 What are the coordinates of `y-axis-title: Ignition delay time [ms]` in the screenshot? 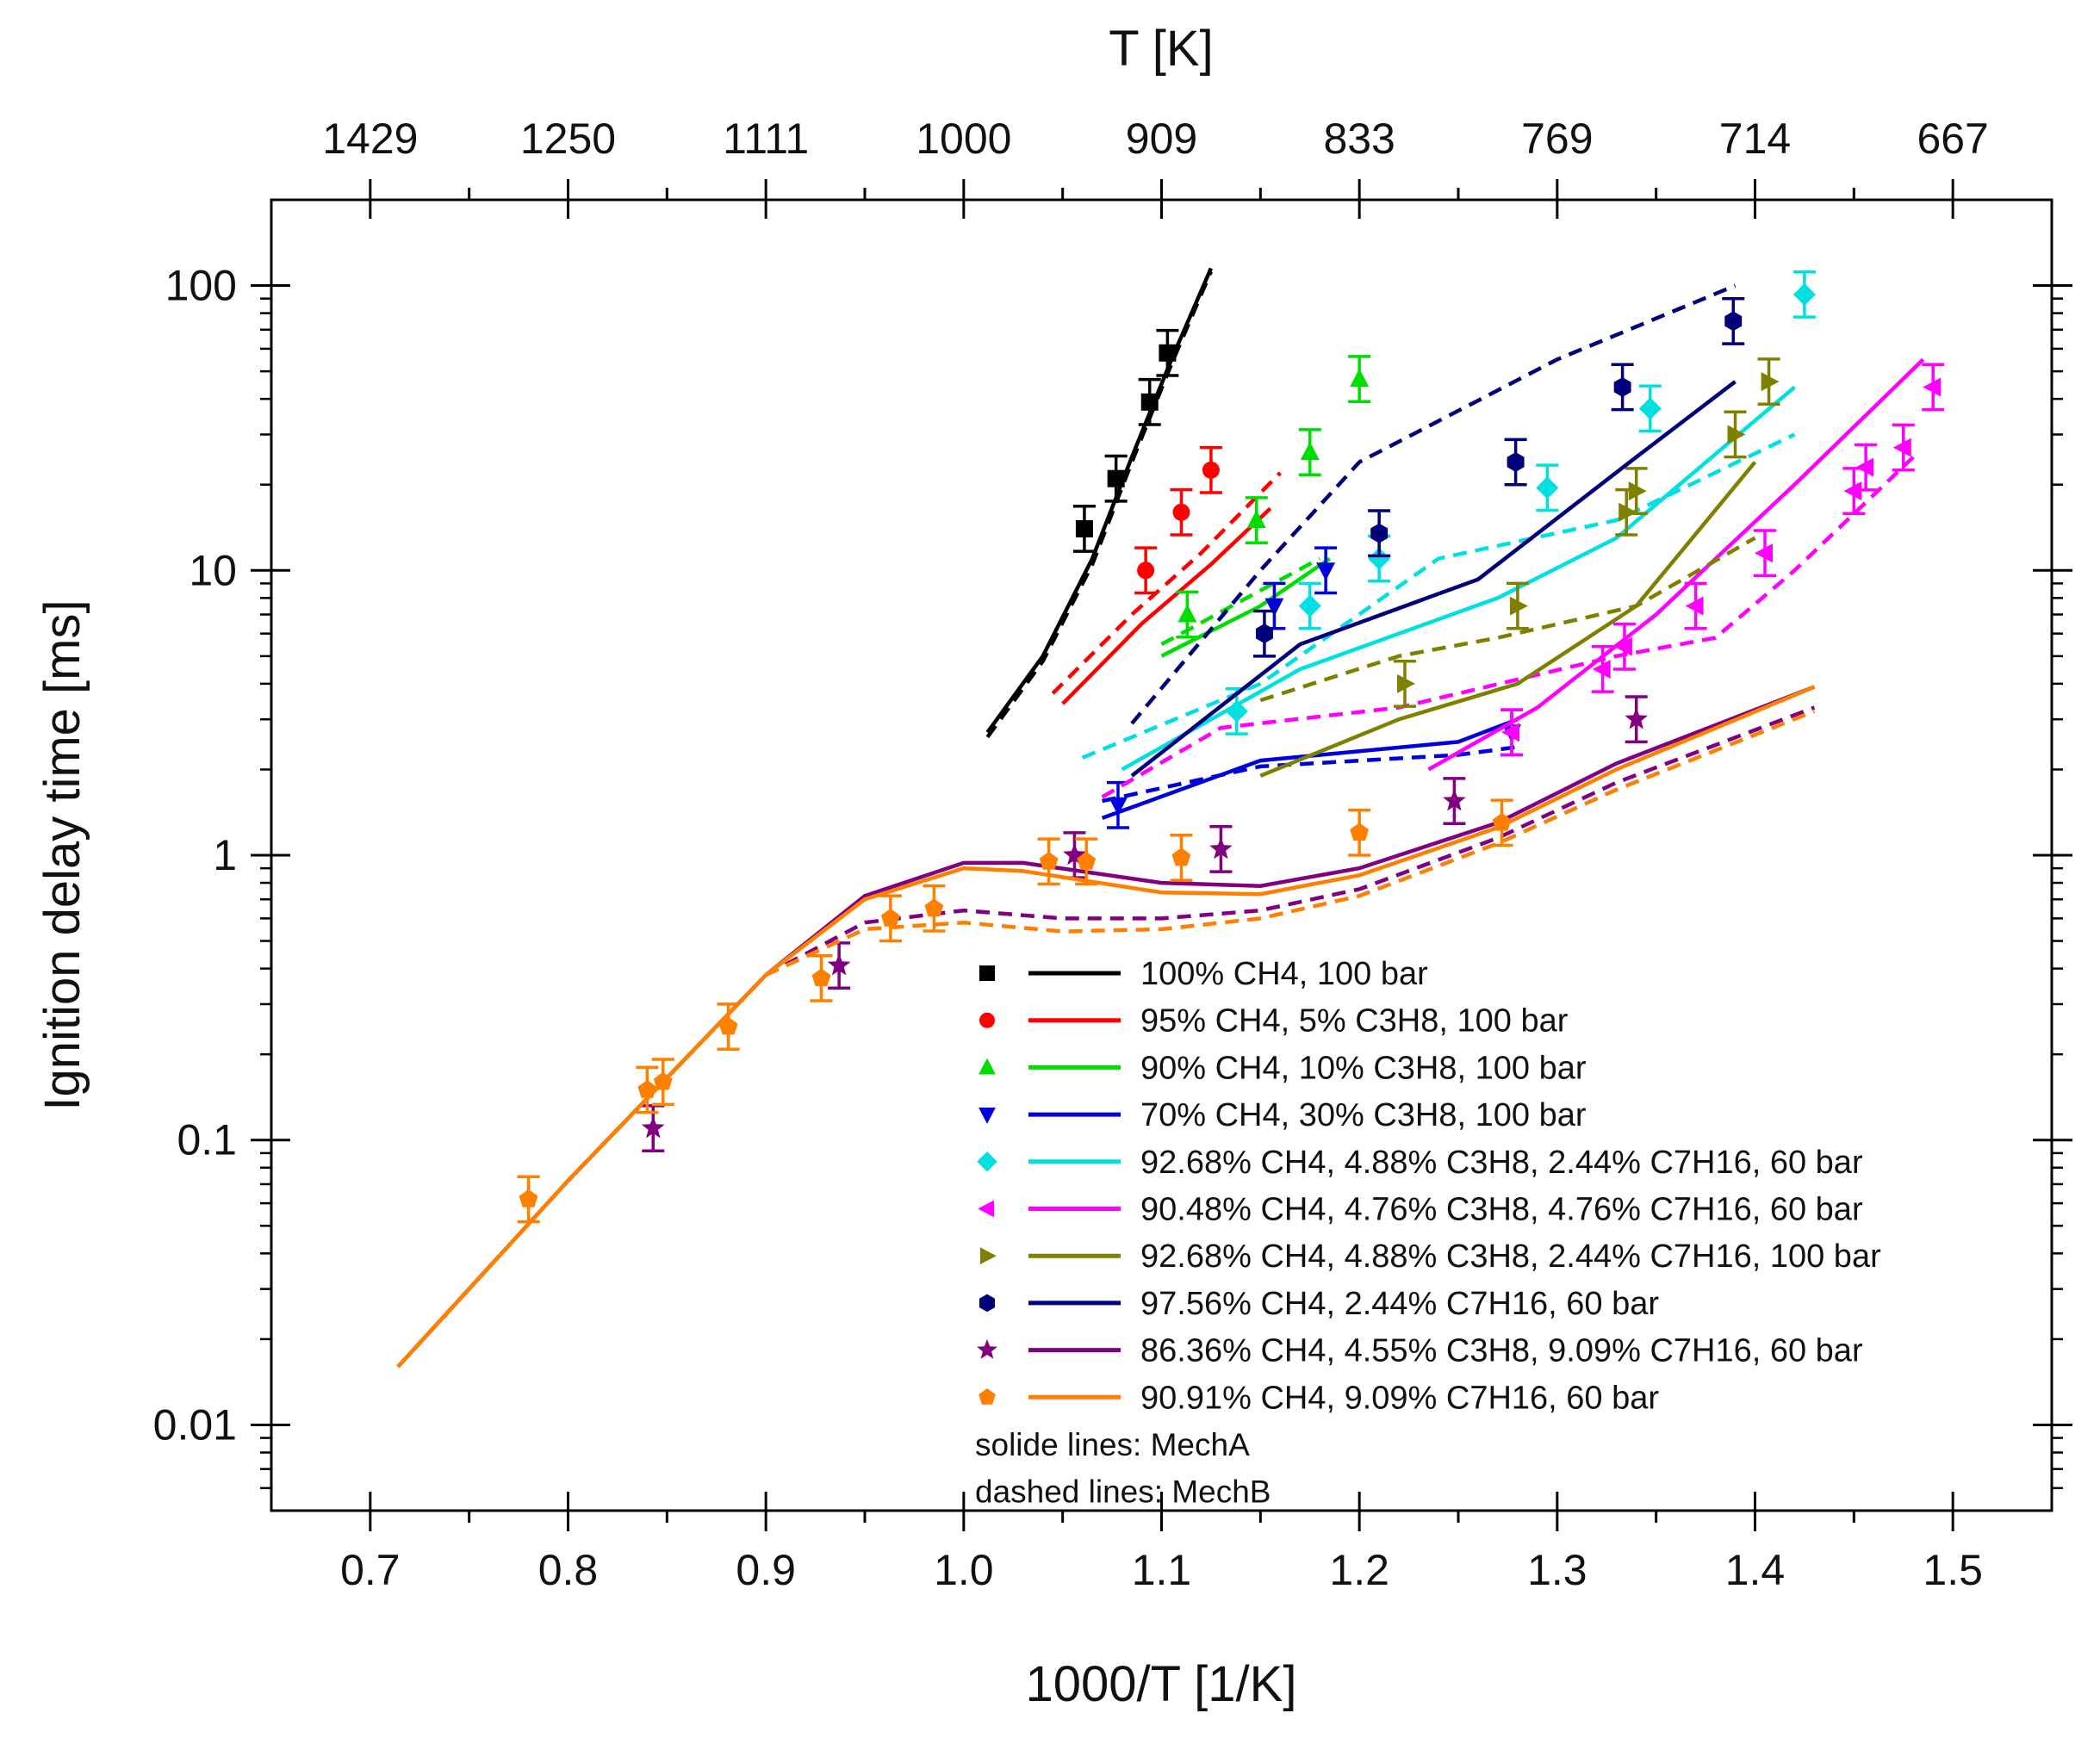 It's located at (62, 854).